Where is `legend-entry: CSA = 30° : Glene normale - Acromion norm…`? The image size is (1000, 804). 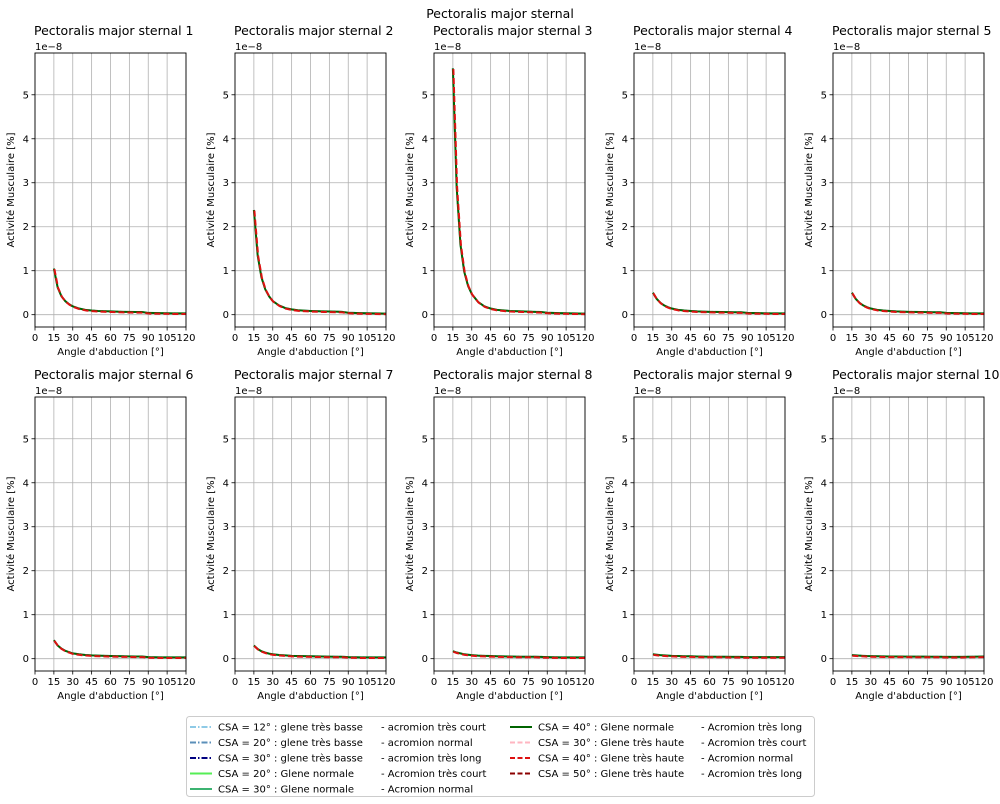 legend-entry: CSA = 30° : Glene normale - Acromion norm… is located at coordinates (331, 790).